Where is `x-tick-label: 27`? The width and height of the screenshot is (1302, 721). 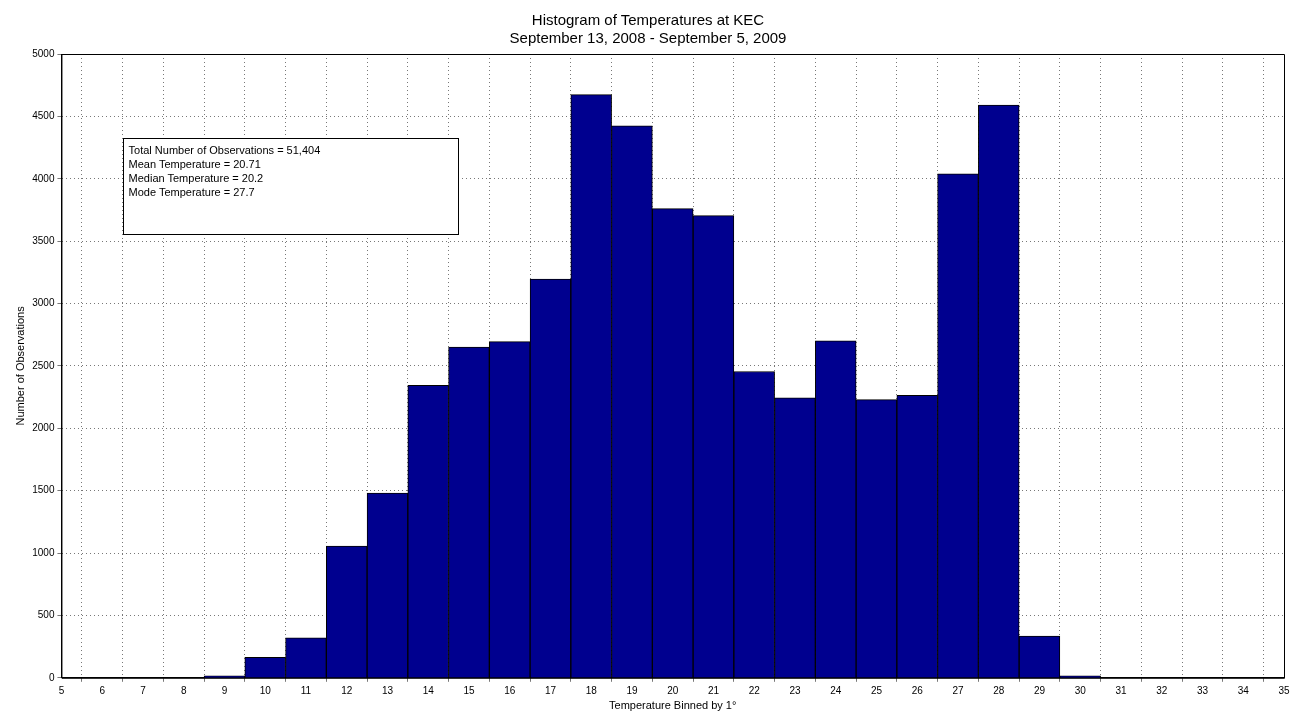 x-tick-label: 27 is located at coordinates (958, 690).